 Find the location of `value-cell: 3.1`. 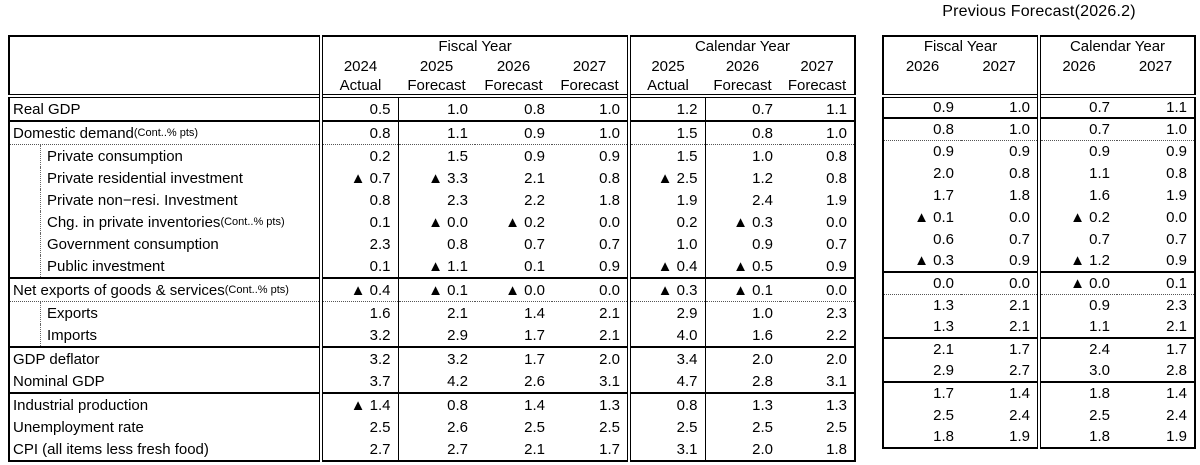

value-cell: 3.1 is located at coordinates (817, 382).